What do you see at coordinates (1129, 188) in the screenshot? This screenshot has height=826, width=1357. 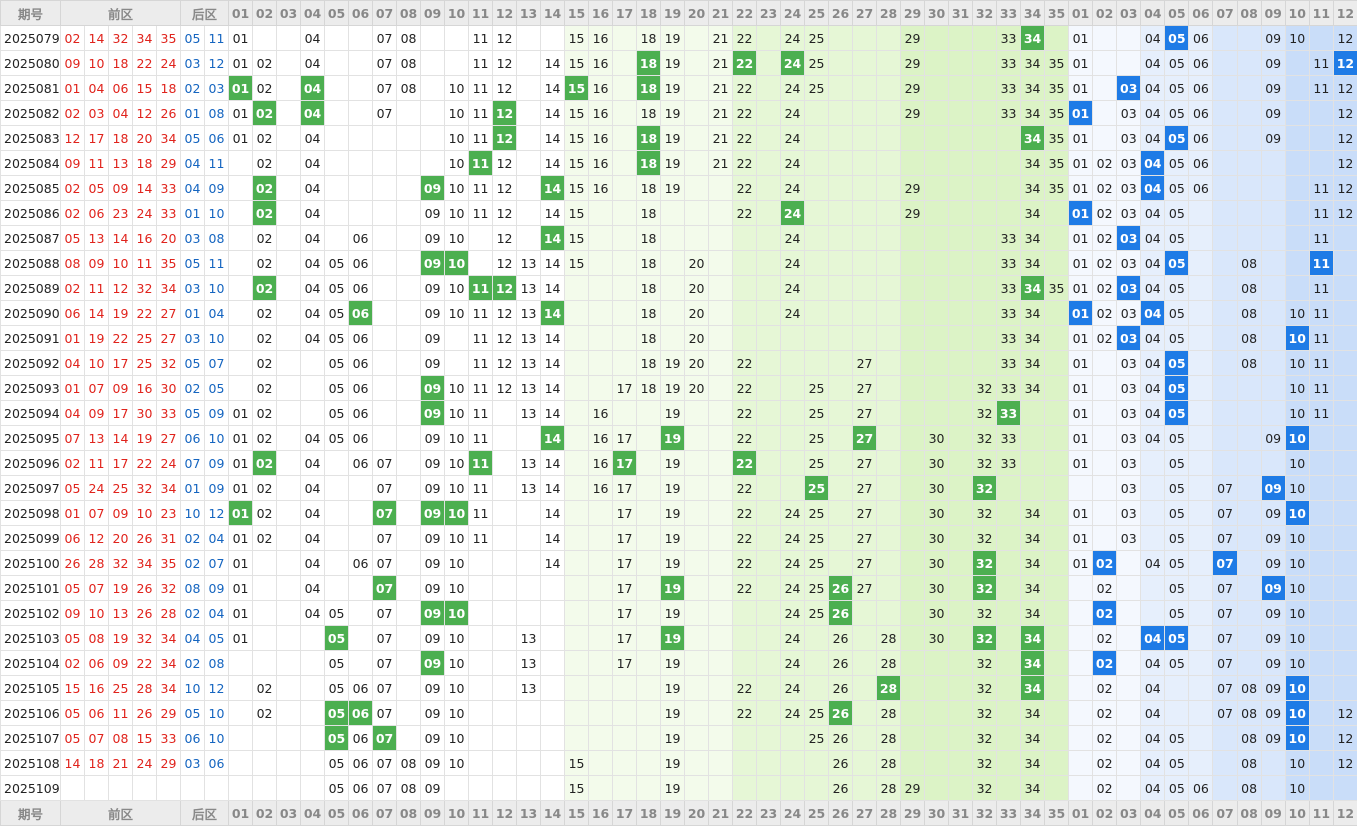 I see `back-trend-cell: 03` at bounding box center [1129, 188].